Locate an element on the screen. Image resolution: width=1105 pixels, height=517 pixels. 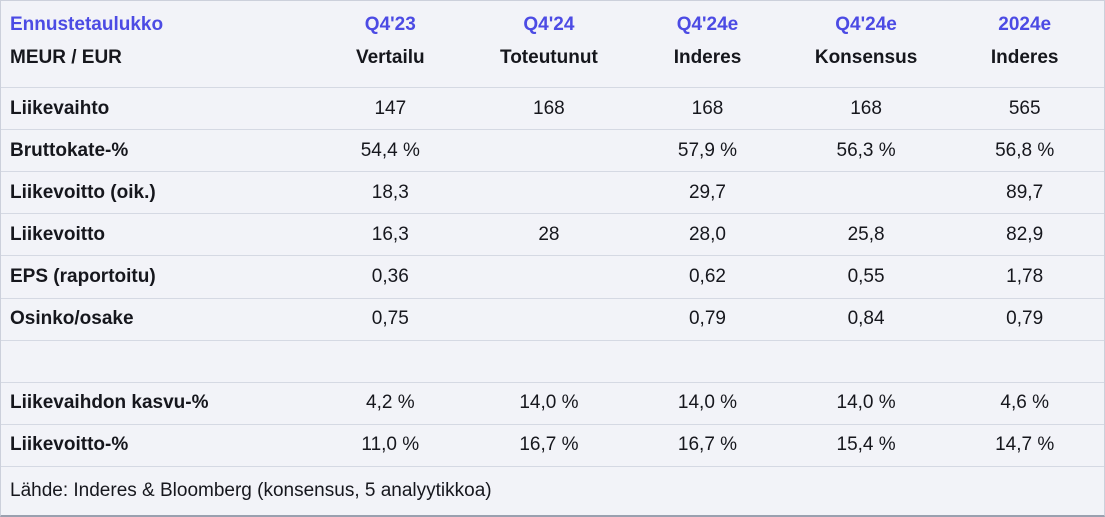
column-header: Q4'24e Inderes is located at coordinates (707, 44).